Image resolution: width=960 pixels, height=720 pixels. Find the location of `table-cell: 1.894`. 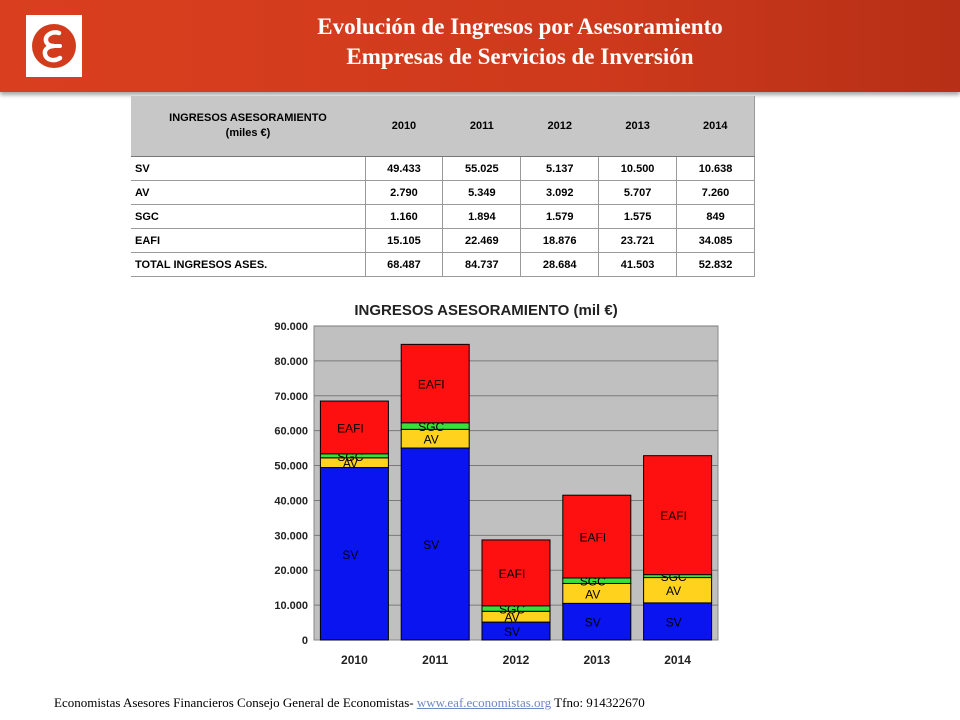

table-cell: 1.894 is located at coordinates (481, 216).